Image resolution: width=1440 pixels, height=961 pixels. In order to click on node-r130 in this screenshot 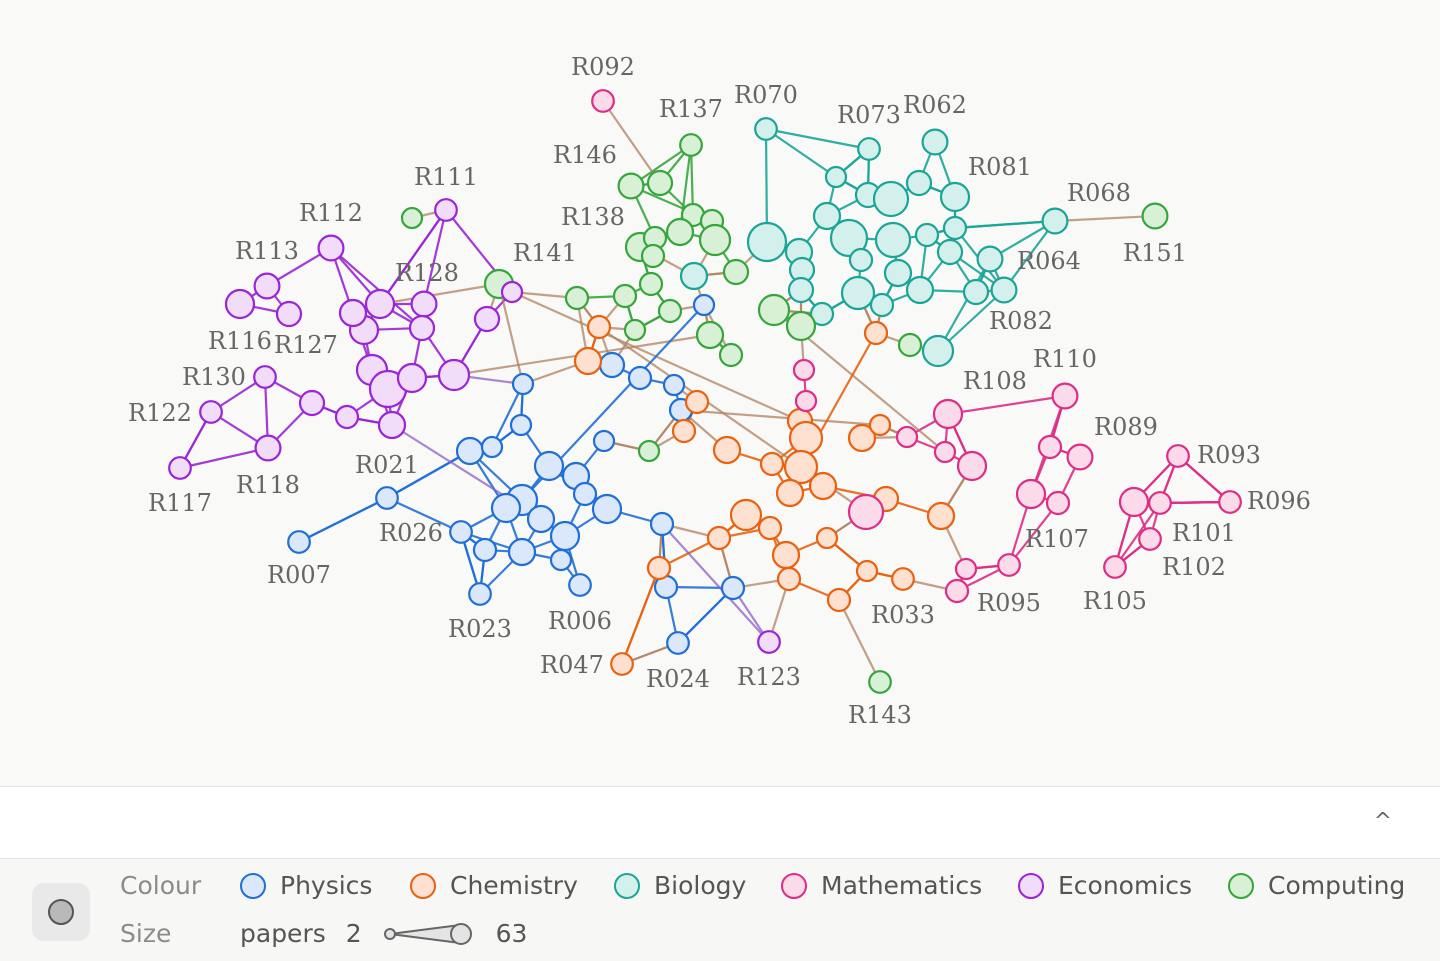, I will do `click(265, 377)`.